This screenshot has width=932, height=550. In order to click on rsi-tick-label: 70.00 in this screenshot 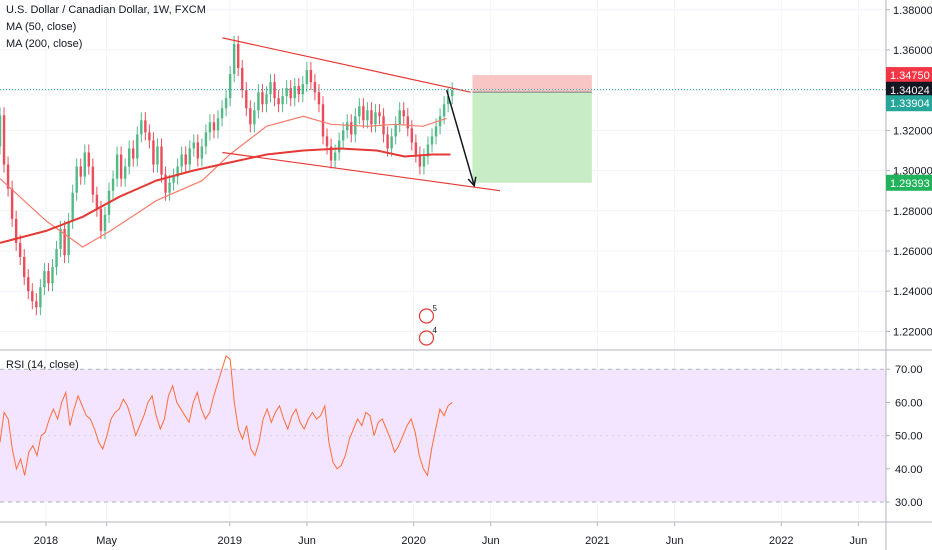, I will do `click(909, 370)`.